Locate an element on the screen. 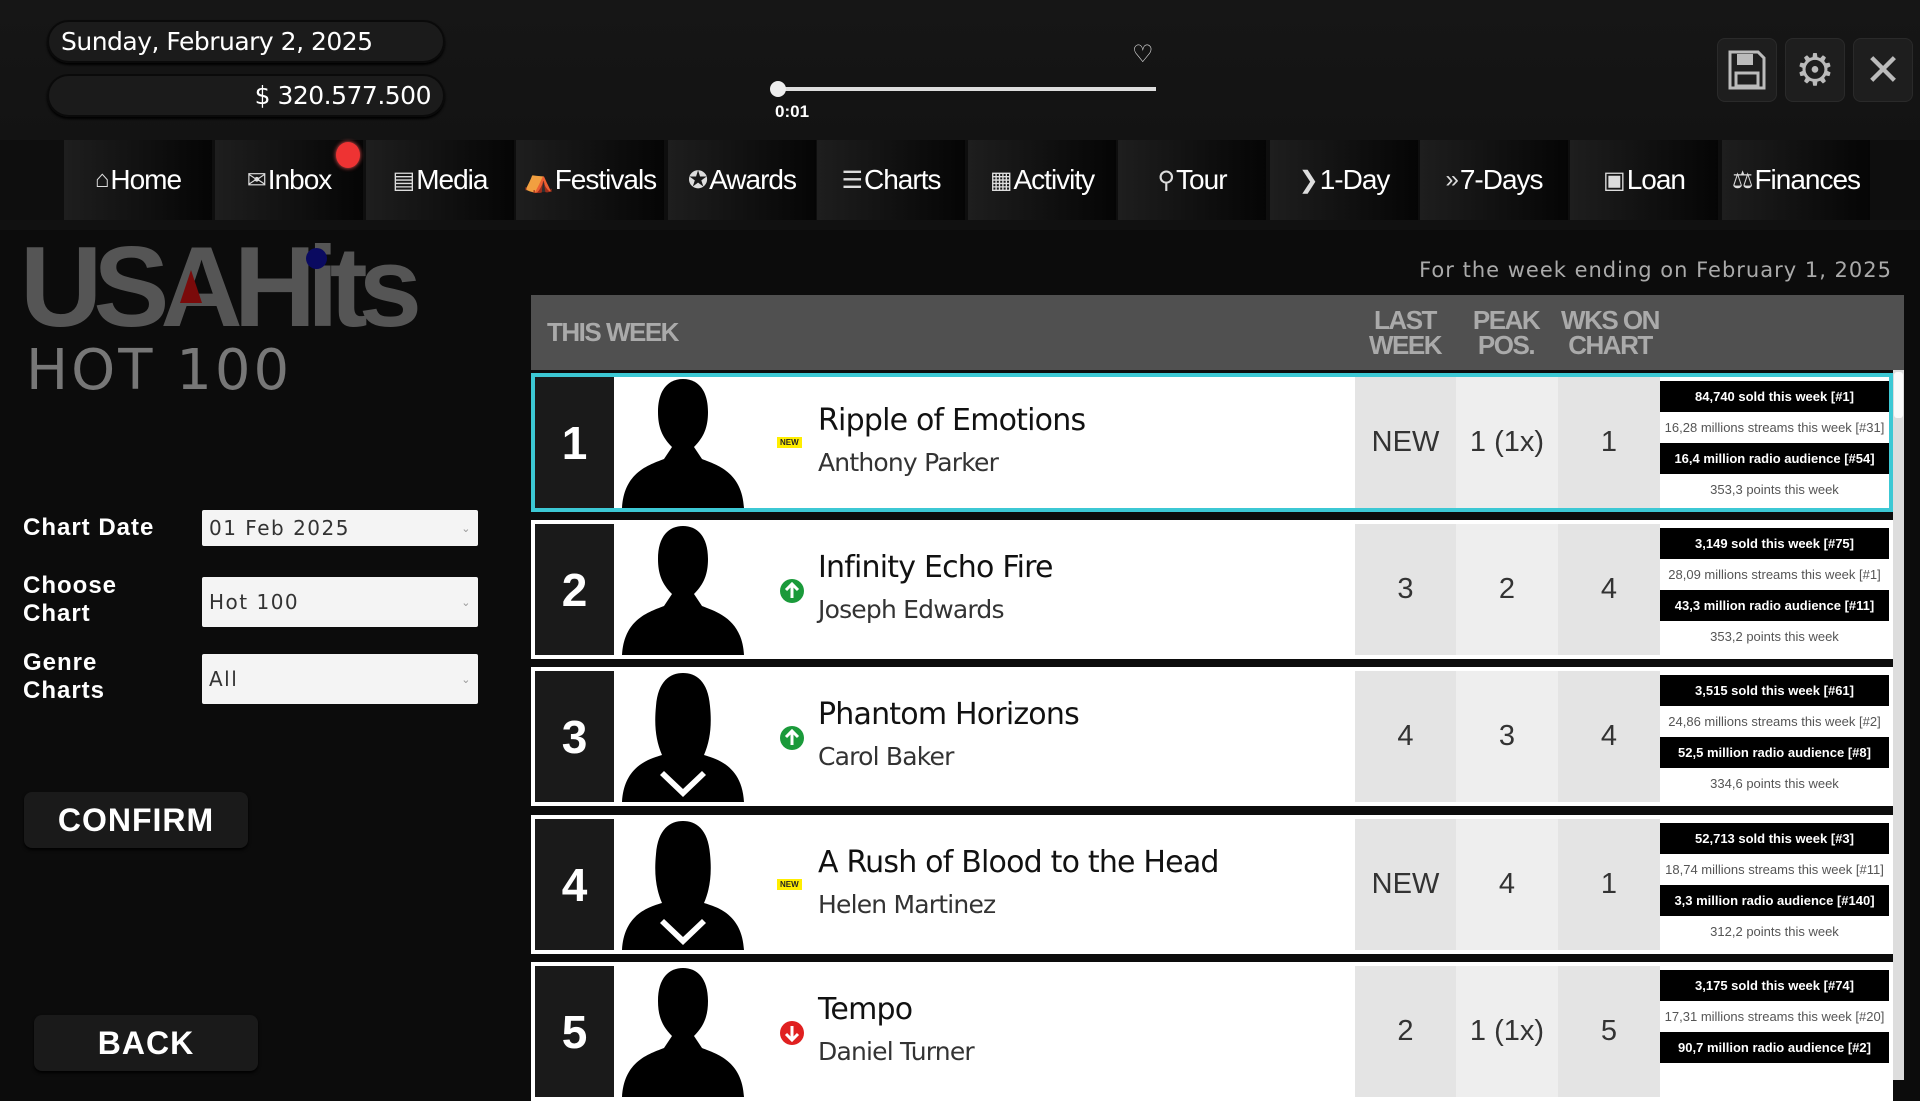 The image size is (1920, 1101). nav-finances: ⚖ Finances is located at coordinates (1796, 180).